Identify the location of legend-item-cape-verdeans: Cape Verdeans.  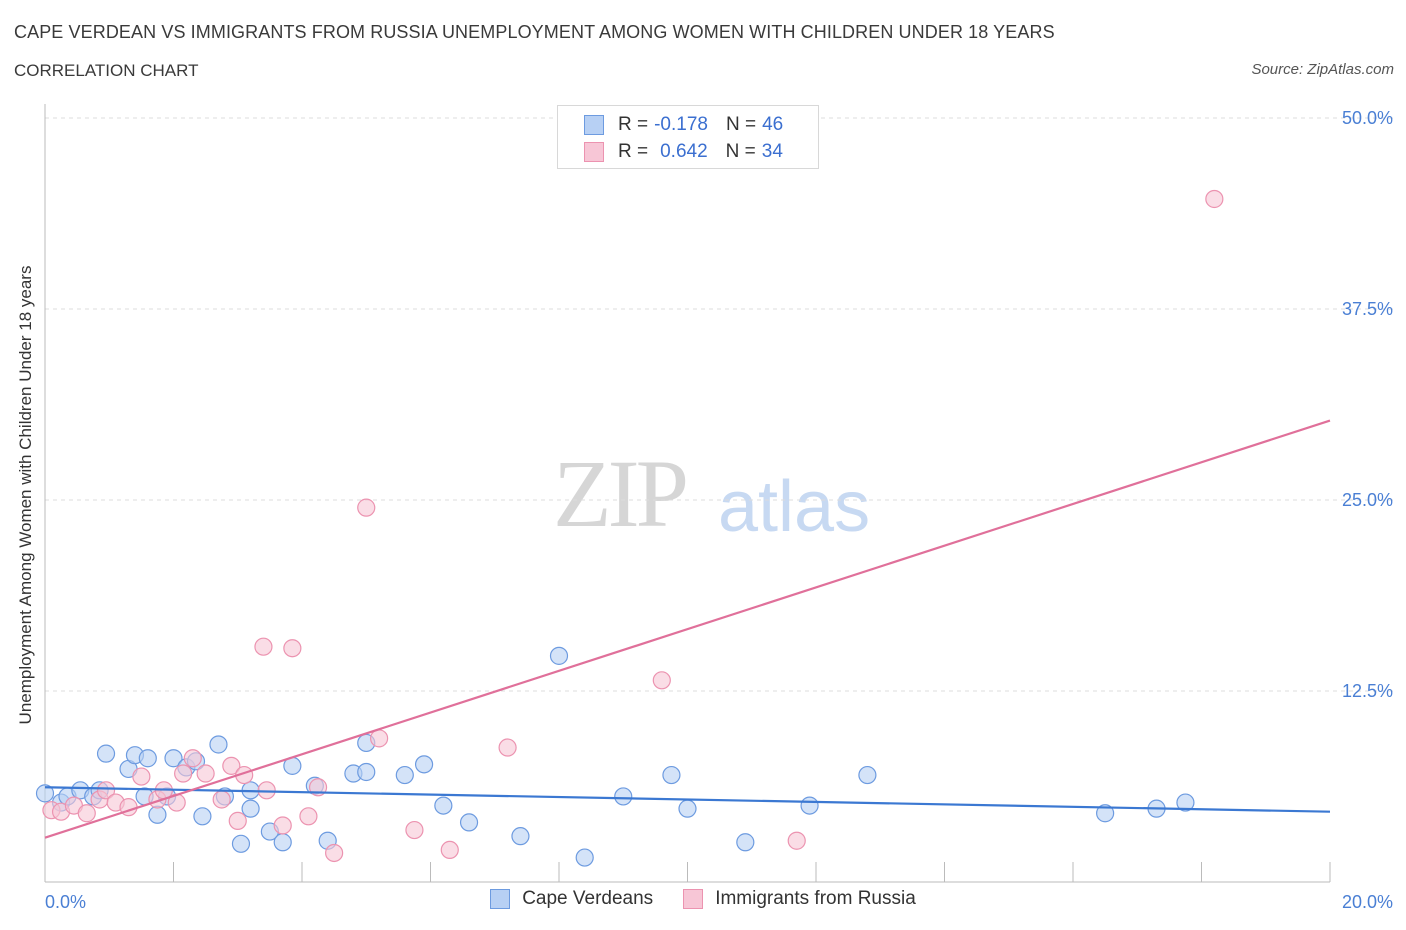
(571, 899).